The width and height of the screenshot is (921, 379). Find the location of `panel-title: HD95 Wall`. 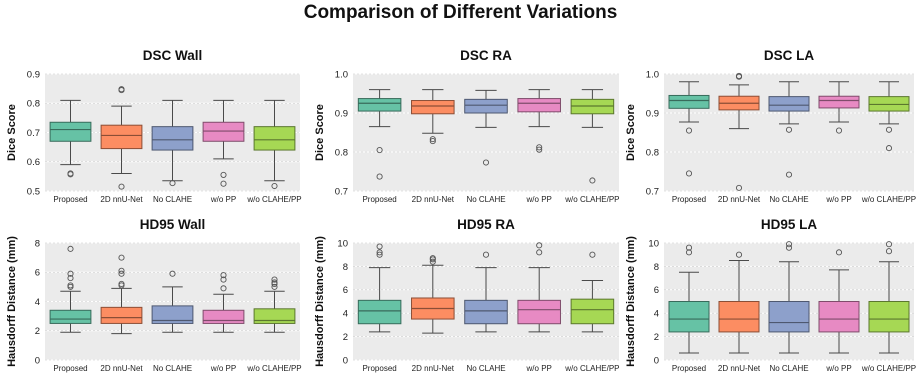

panel-title: HD95 Wall is located at coordinates (173, 224).